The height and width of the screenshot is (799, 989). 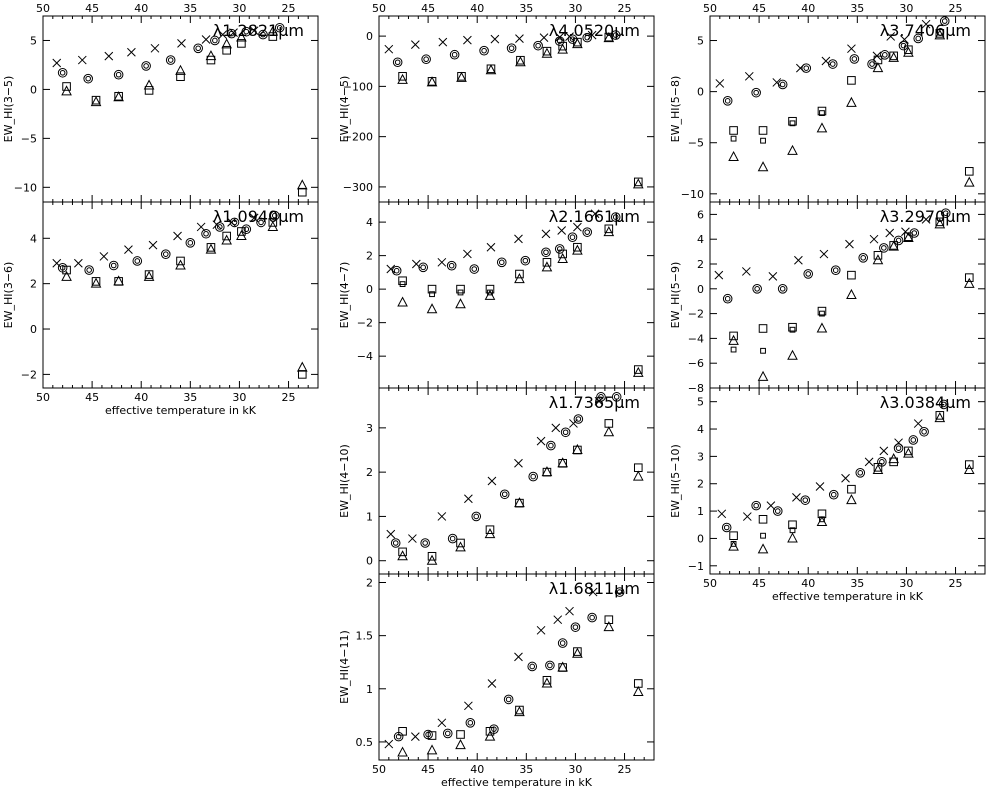 What do you see at coordinates (29, 138) in the screenshot?
I see `y-tick-label: −5` at bounding box center [29, 138].